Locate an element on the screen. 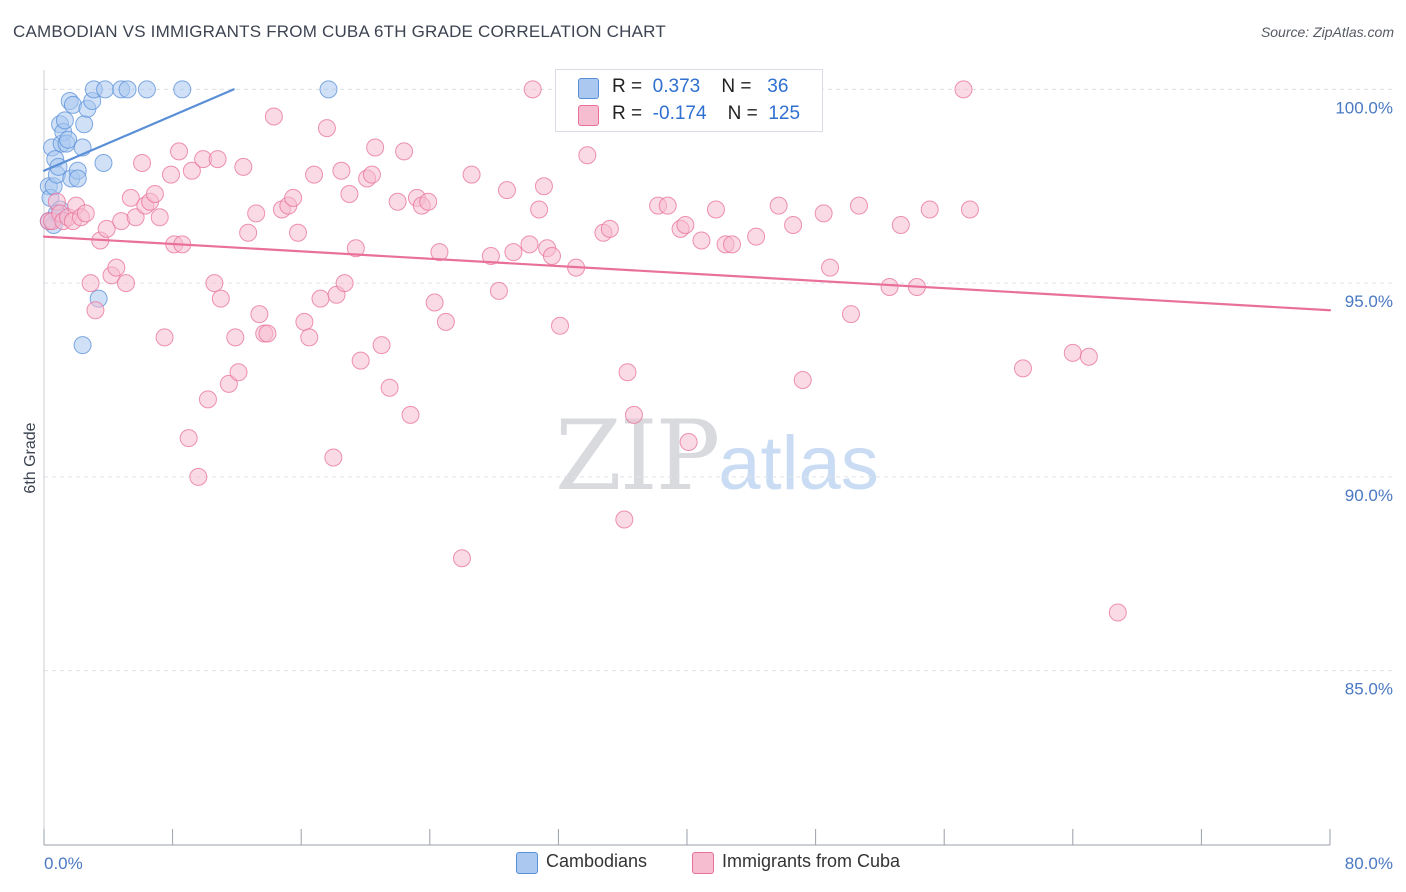  trend-line-cambodians is located at coordinates (138, 130).